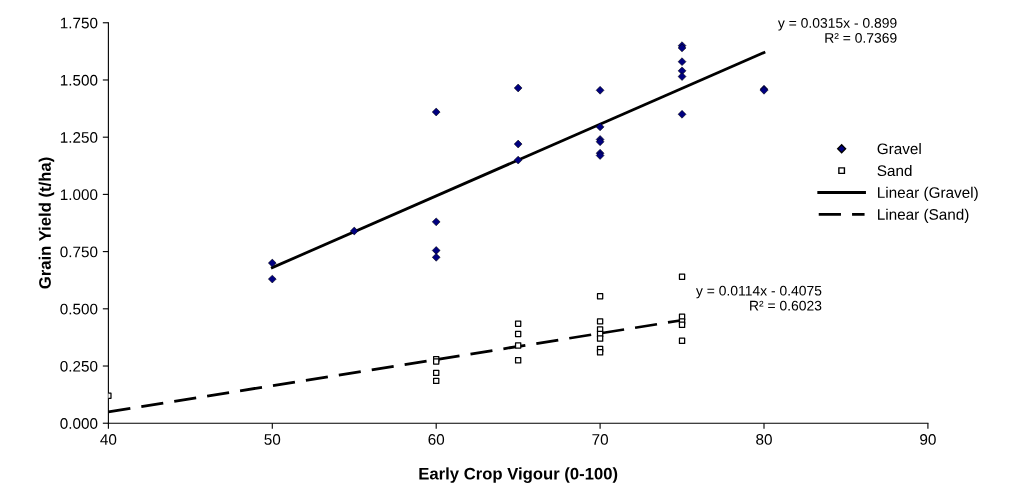 The width and height of the screenshot is (1013, 495). I want to click on legend-label: Linear (Gravel), so click(928, 194).